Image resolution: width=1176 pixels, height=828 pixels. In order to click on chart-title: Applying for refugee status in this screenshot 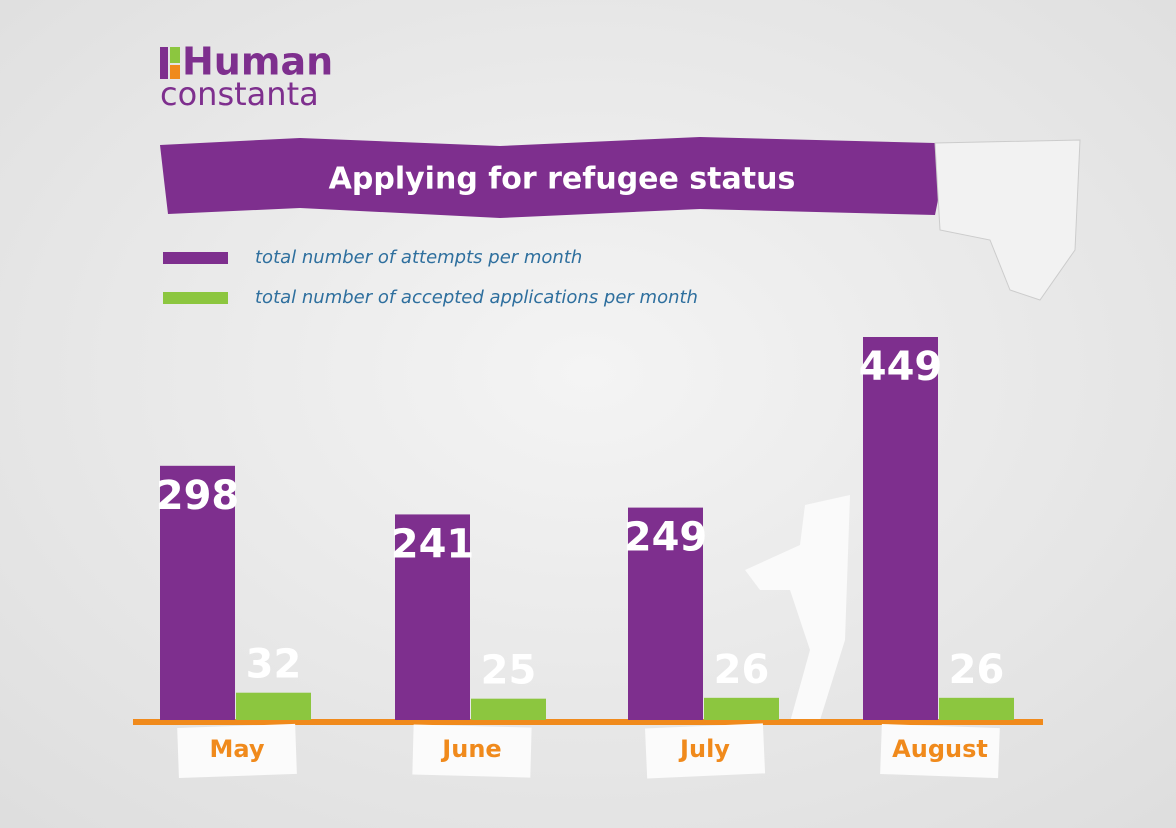, I will do `click(562, 179)`.